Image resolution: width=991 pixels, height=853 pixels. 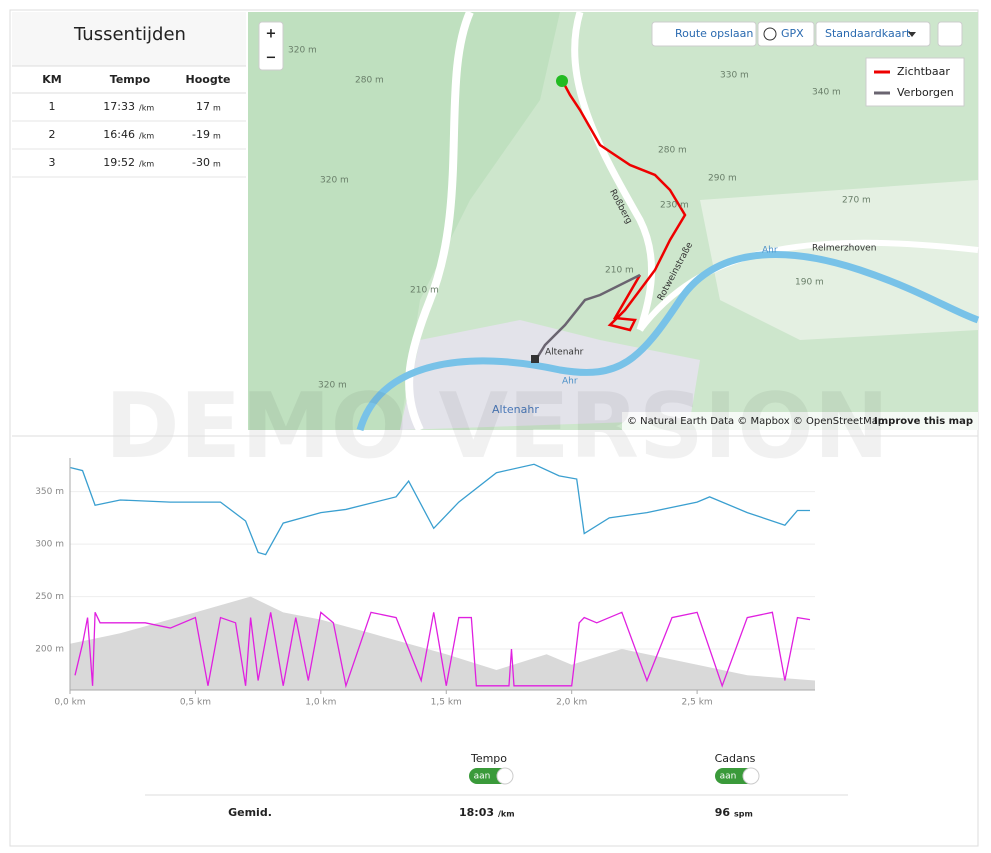 I want to click on route-visible, so click(x=623, y=205).